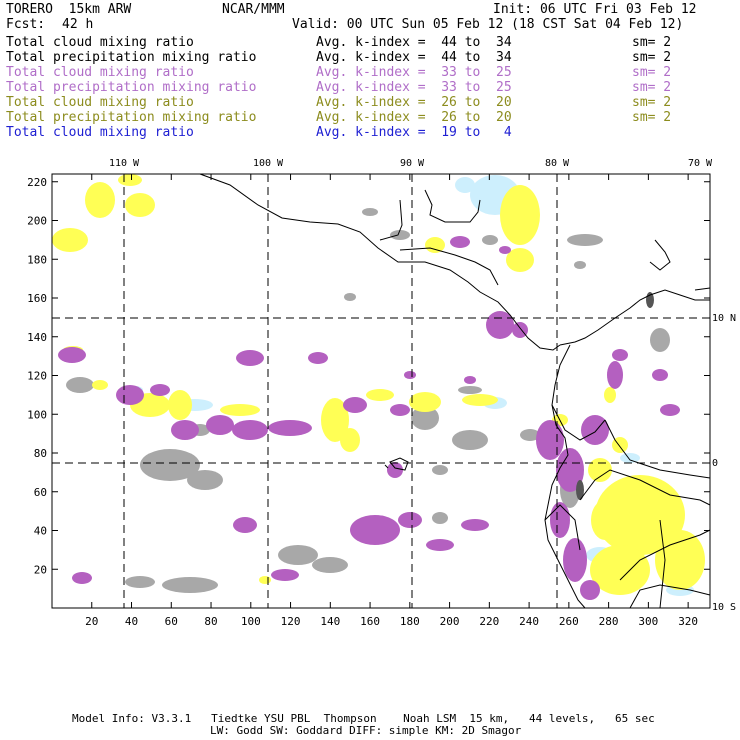 Image resolution: width=740 pixels, height=740 pixels. What do you see at coordinates (40, 492) in the screenshot?
I see `y-tick-label: 60` at bounding box center [40, 492].